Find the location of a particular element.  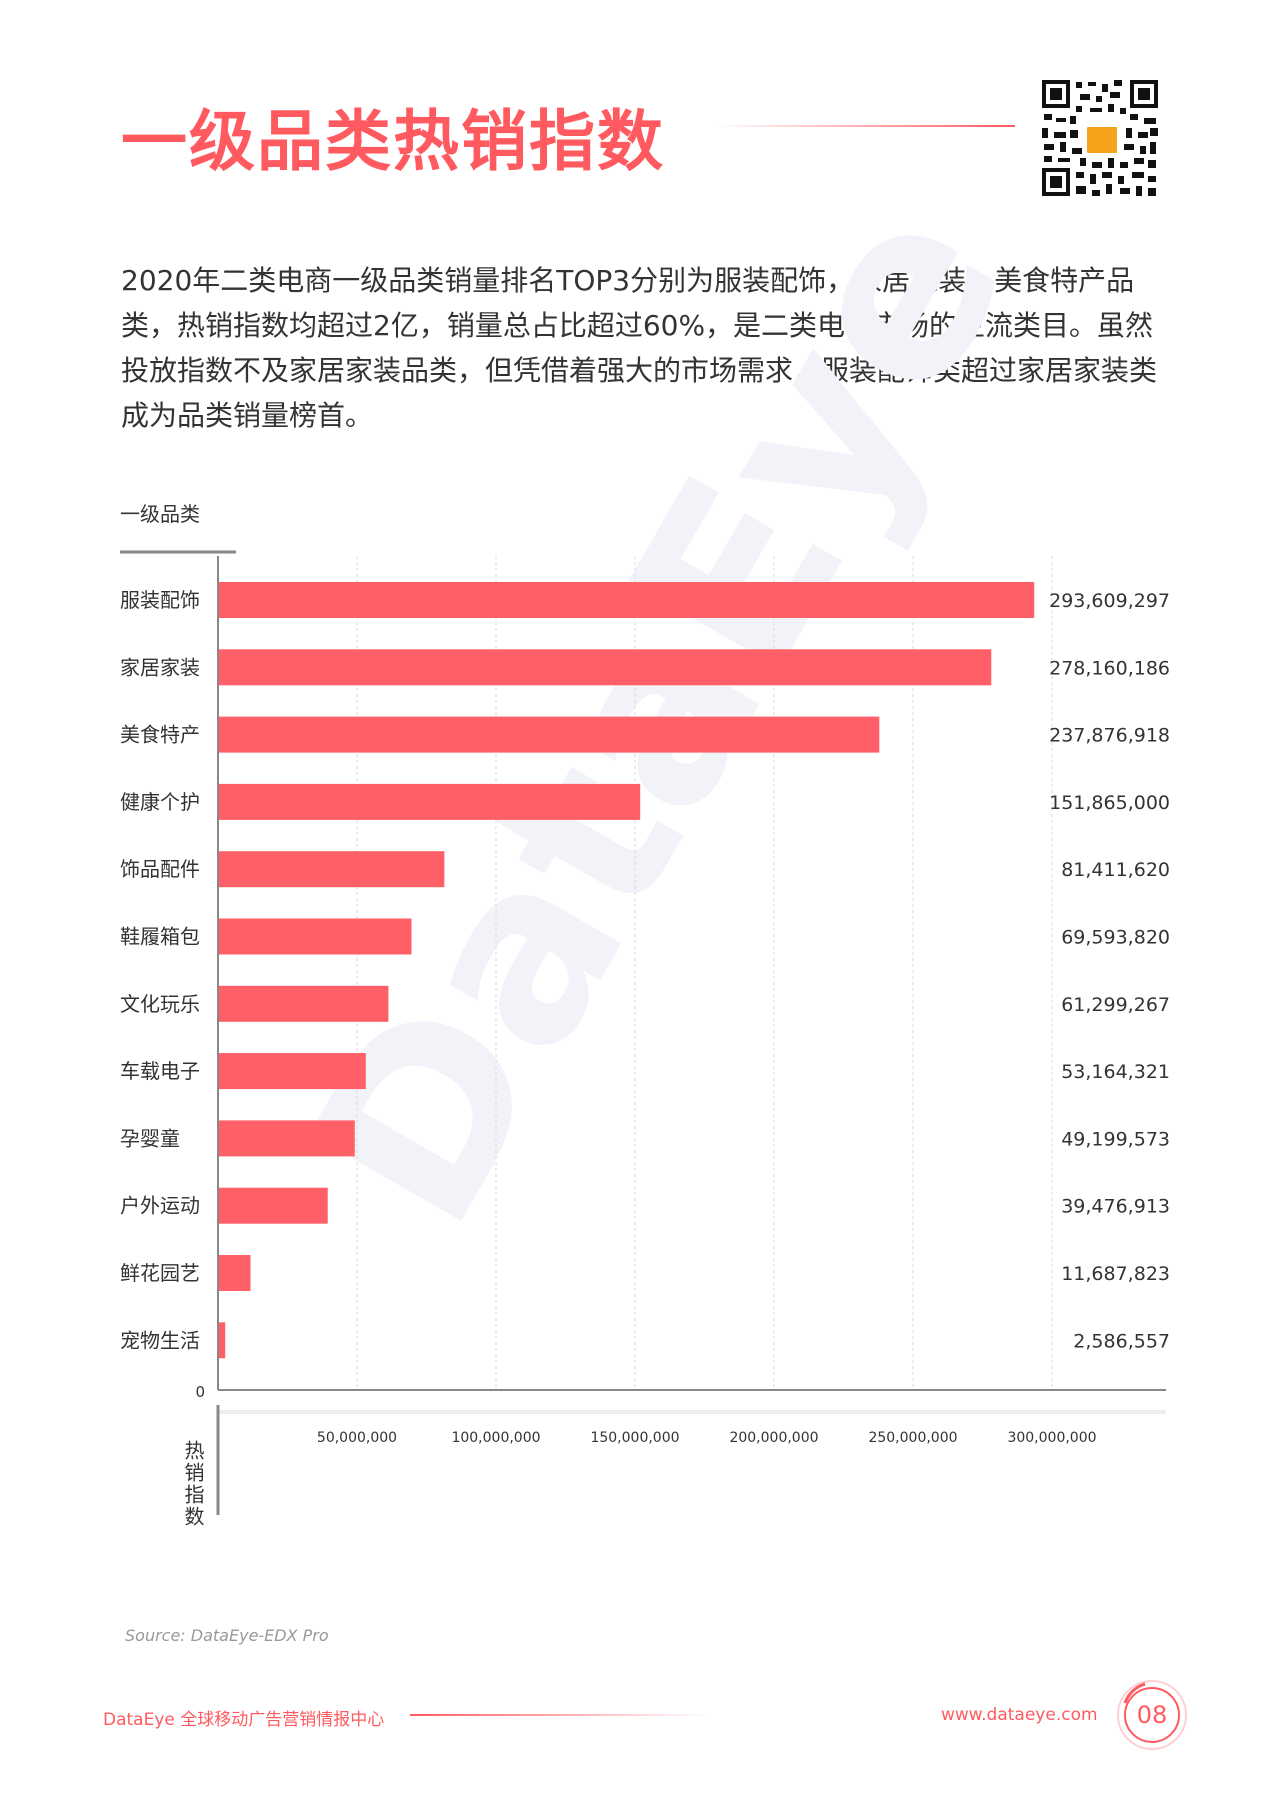

footer-divider is located at coordinates (560, 1715).